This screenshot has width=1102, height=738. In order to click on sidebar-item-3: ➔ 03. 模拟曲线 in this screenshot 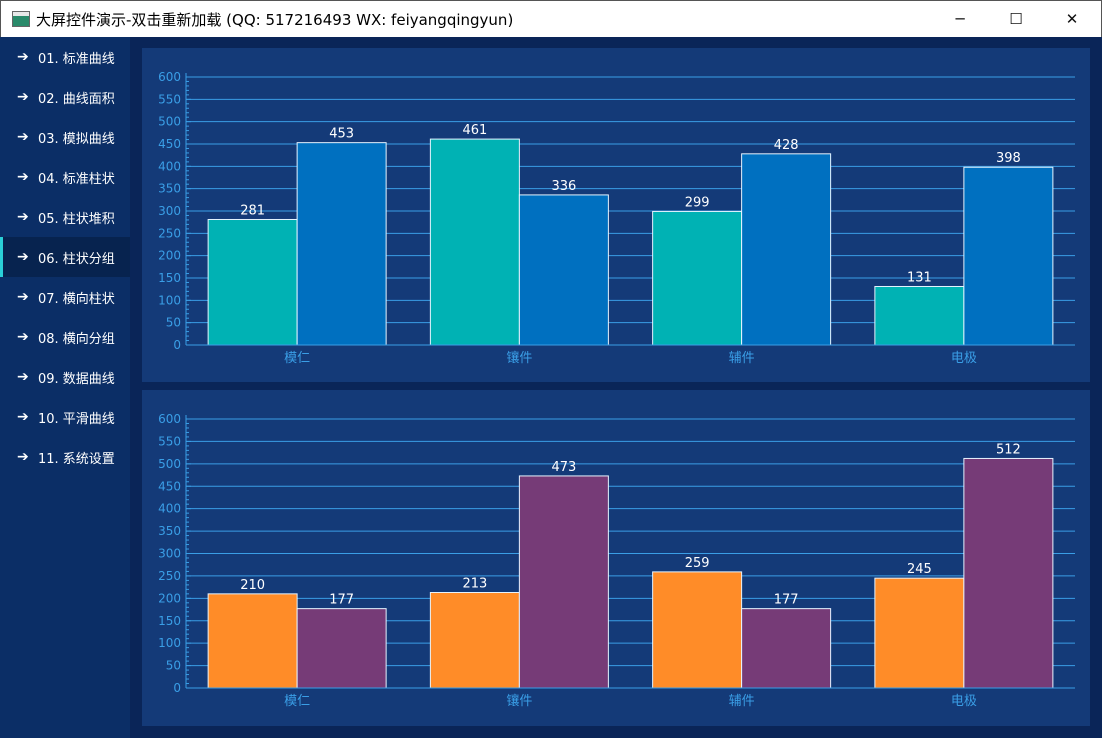, I will do `click(65, 137)`.